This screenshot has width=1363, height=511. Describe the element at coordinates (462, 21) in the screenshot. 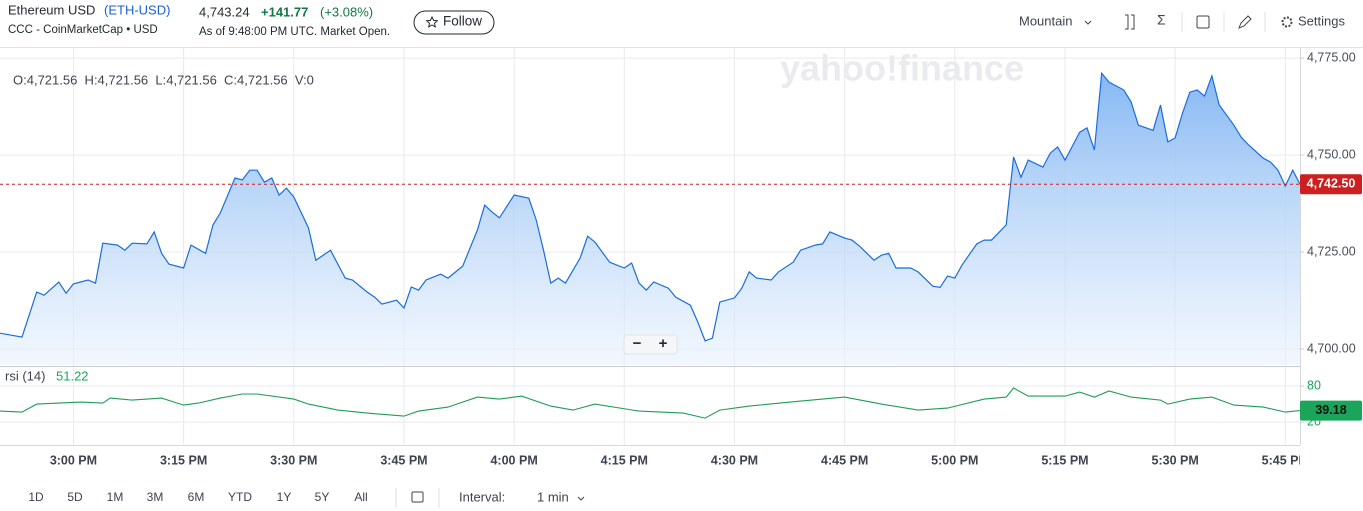

I see `follow-label: Follow` at that location.